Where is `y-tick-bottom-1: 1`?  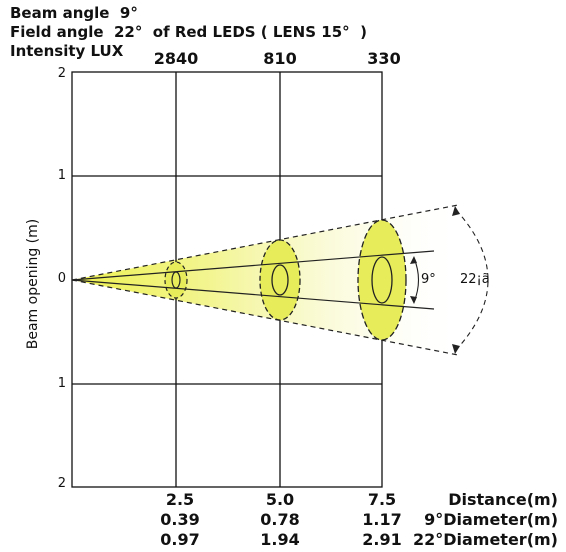
y-tick-bottom-1: 1 is located at coordinates (61, 383).